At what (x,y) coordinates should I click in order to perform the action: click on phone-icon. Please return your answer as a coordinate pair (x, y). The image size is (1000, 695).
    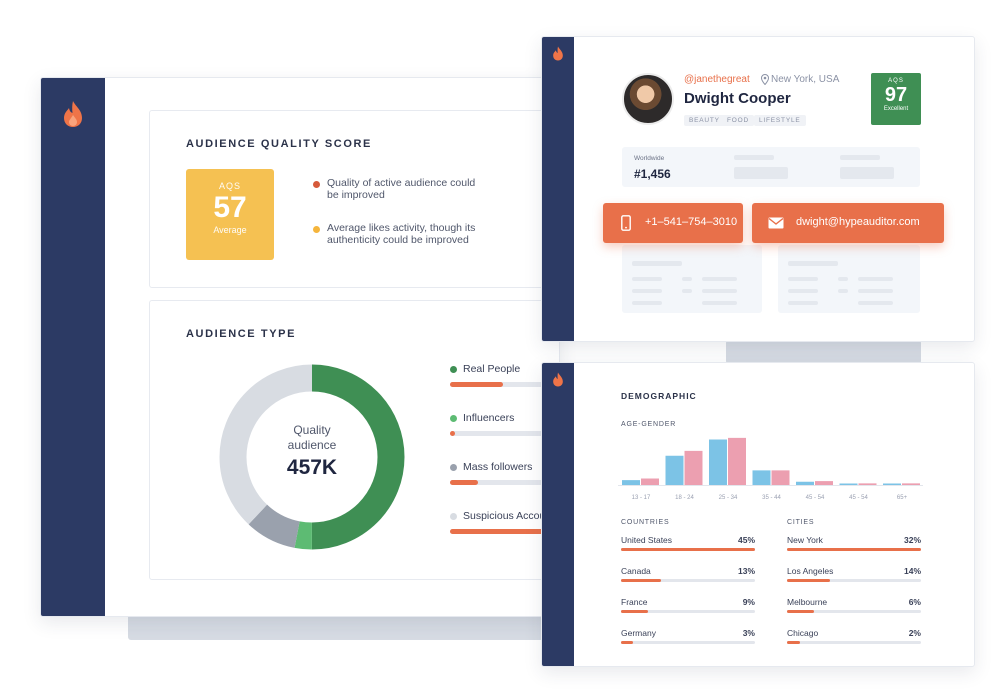
    Looking at the image, I should click on (626, 223).